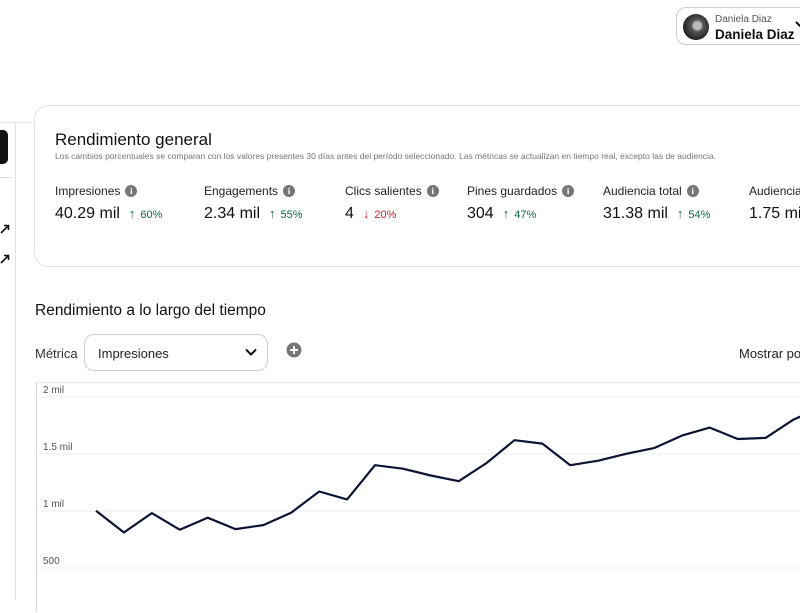 The image size is (800, 613). Describe the element at coordinates (53, 390) in the screenshot. I see `y-tick-label: 2 mil` at that location.